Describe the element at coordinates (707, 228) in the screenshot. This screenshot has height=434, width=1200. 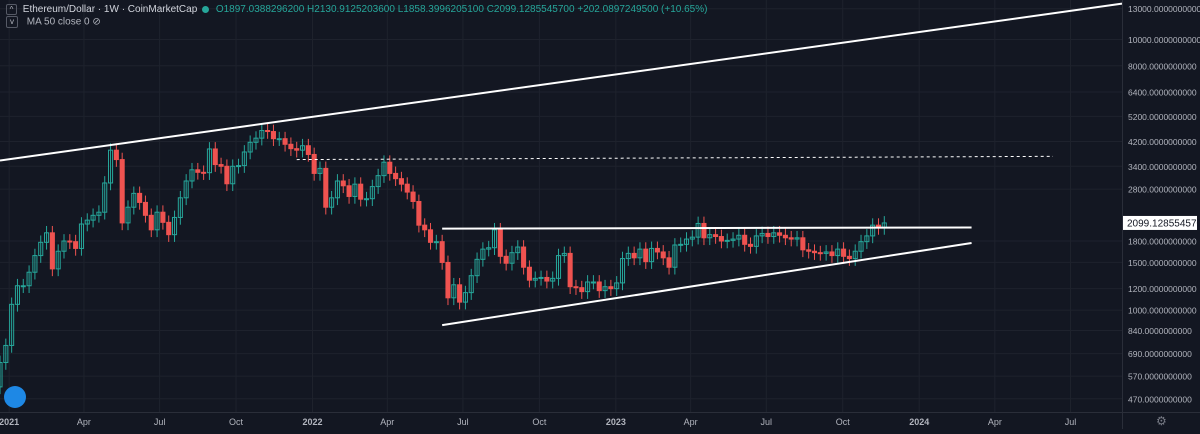
I see `trendline-triangle-top` at that location.